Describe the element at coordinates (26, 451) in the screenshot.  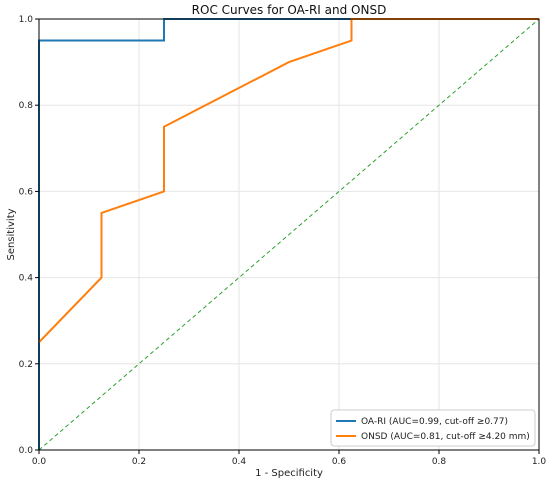
I see `y-tick-label: 0.0` at that location.